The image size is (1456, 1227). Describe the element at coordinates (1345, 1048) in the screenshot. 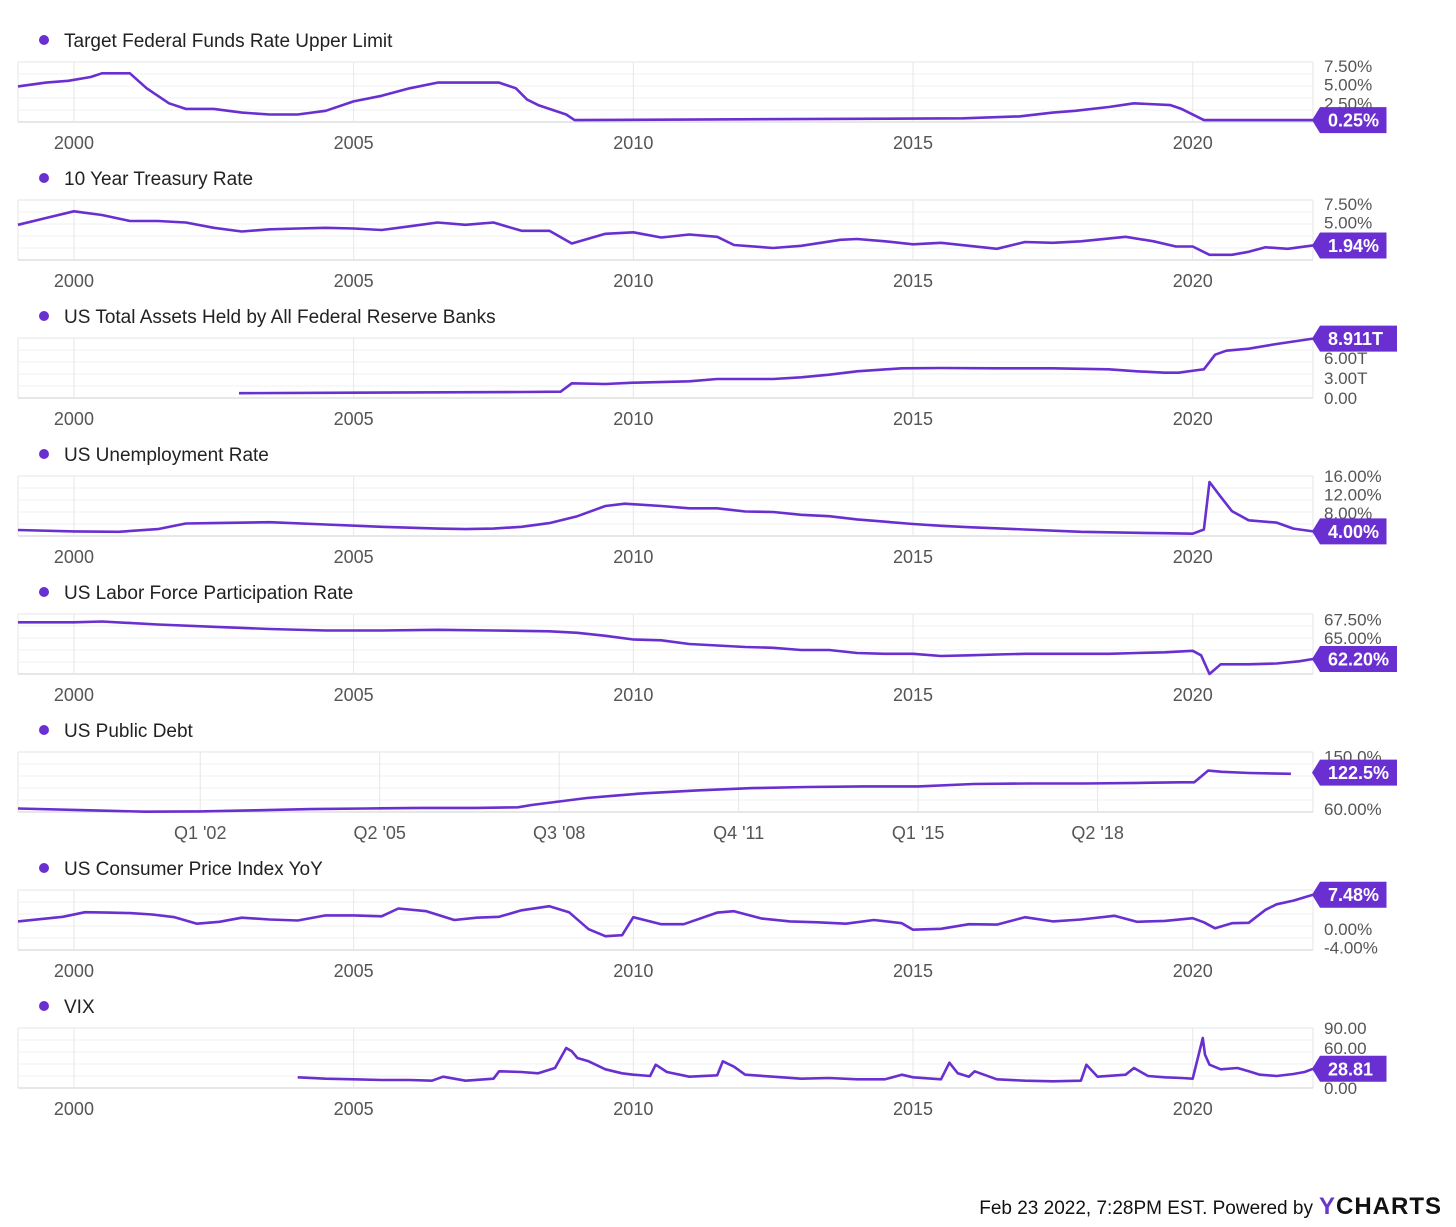

I see `y-tick-label: 60.00` at that location.